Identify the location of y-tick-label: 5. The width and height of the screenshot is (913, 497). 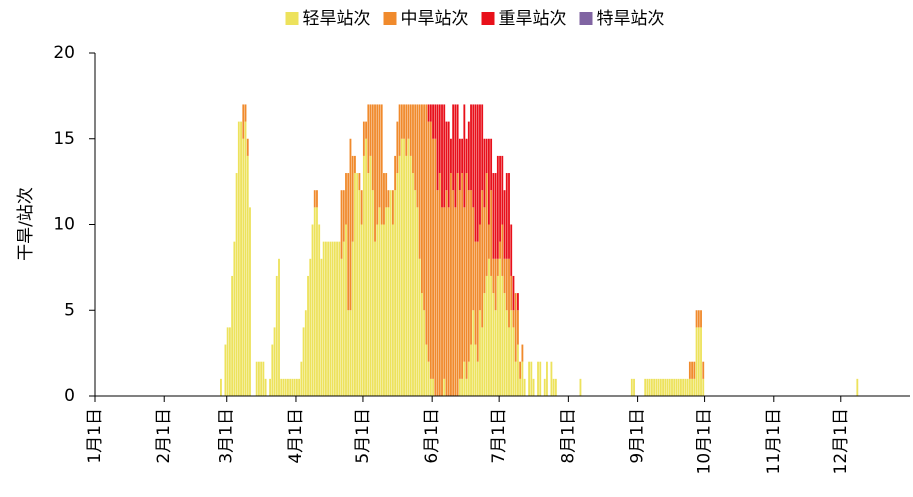
(69, 310).